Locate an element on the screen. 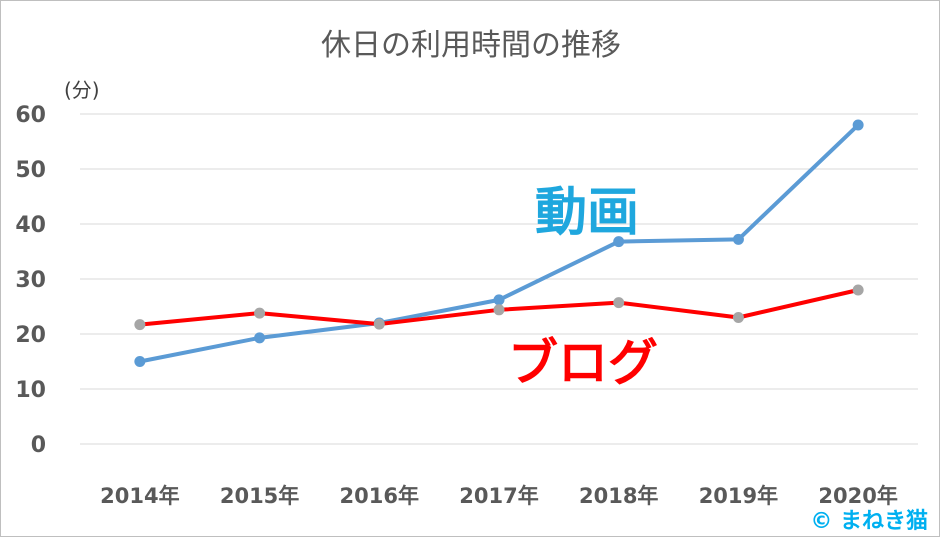 The width and height of the screenshot is (942, 539). x-tick-label: 2017年 is located at coordinates (498, 496).